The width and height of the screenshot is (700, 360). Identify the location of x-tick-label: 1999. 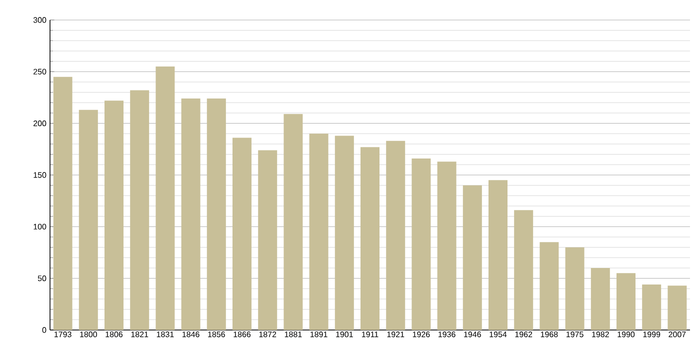
(651, 335).